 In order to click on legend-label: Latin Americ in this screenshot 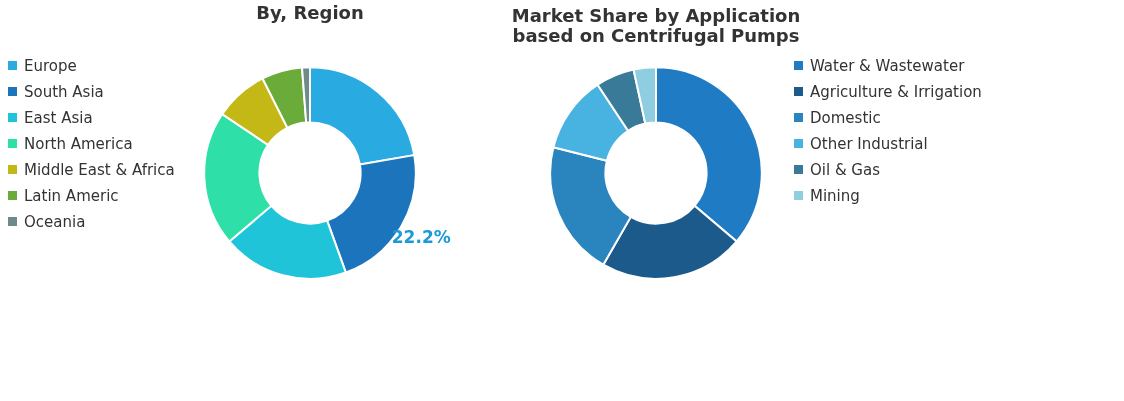, I will do `click(71, 195)`.